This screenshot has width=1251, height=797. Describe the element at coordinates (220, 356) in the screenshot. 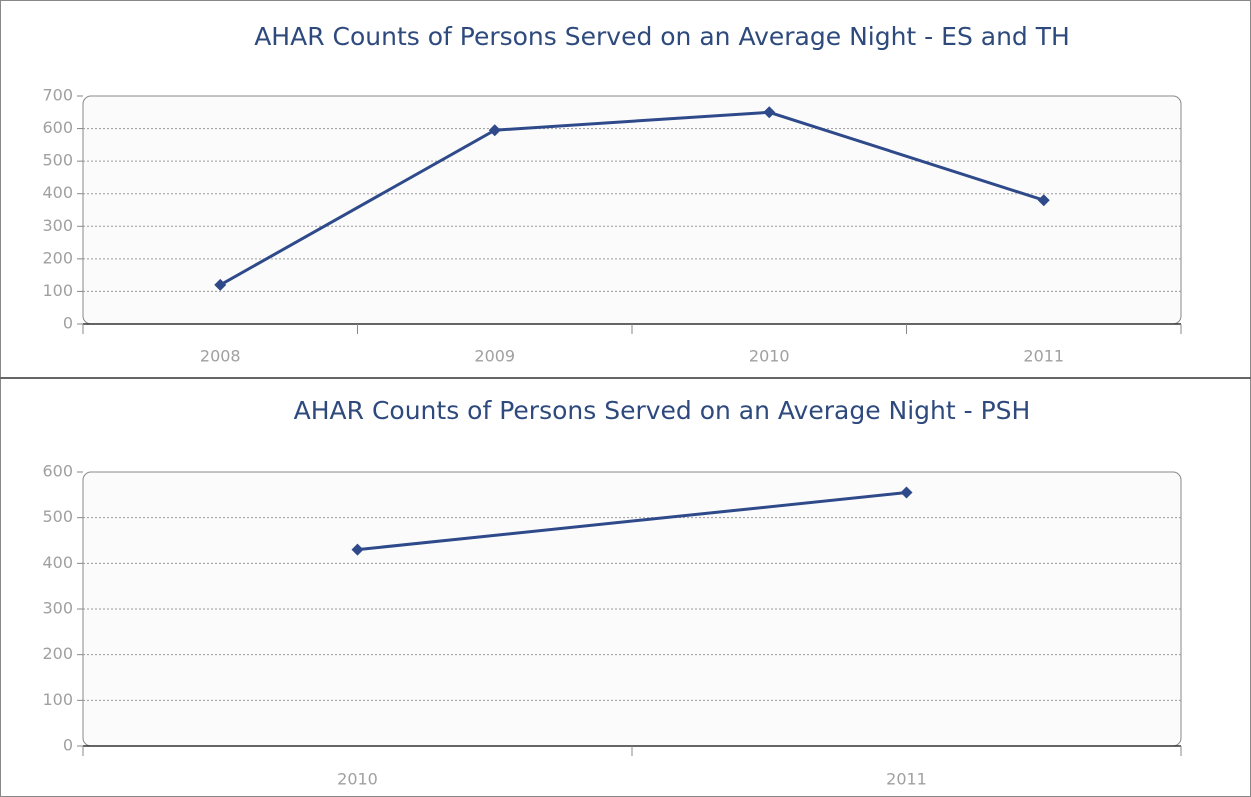

I see `x-tick-label: 2008` at that location.